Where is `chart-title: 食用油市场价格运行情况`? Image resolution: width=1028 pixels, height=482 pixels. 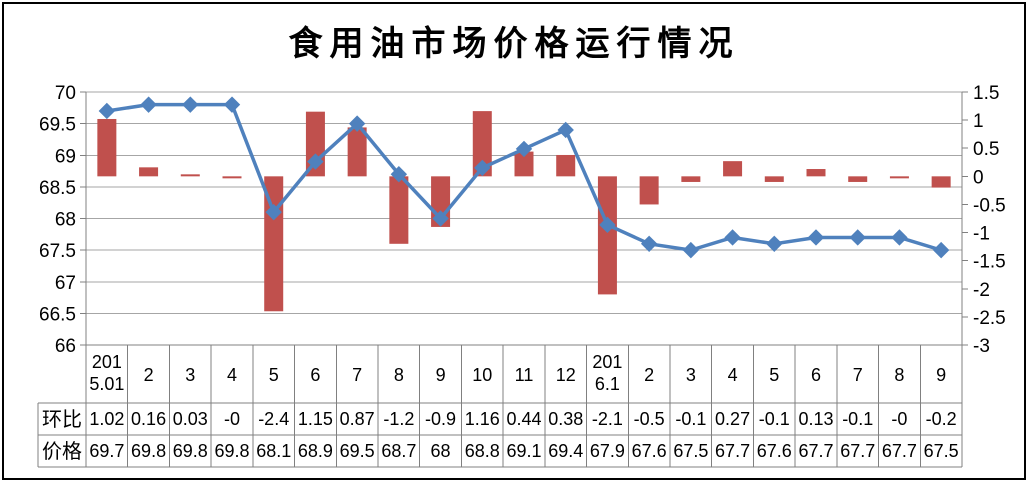 chart-title: 食用油市场价格运行情况 is located at coordinates (514, 44).